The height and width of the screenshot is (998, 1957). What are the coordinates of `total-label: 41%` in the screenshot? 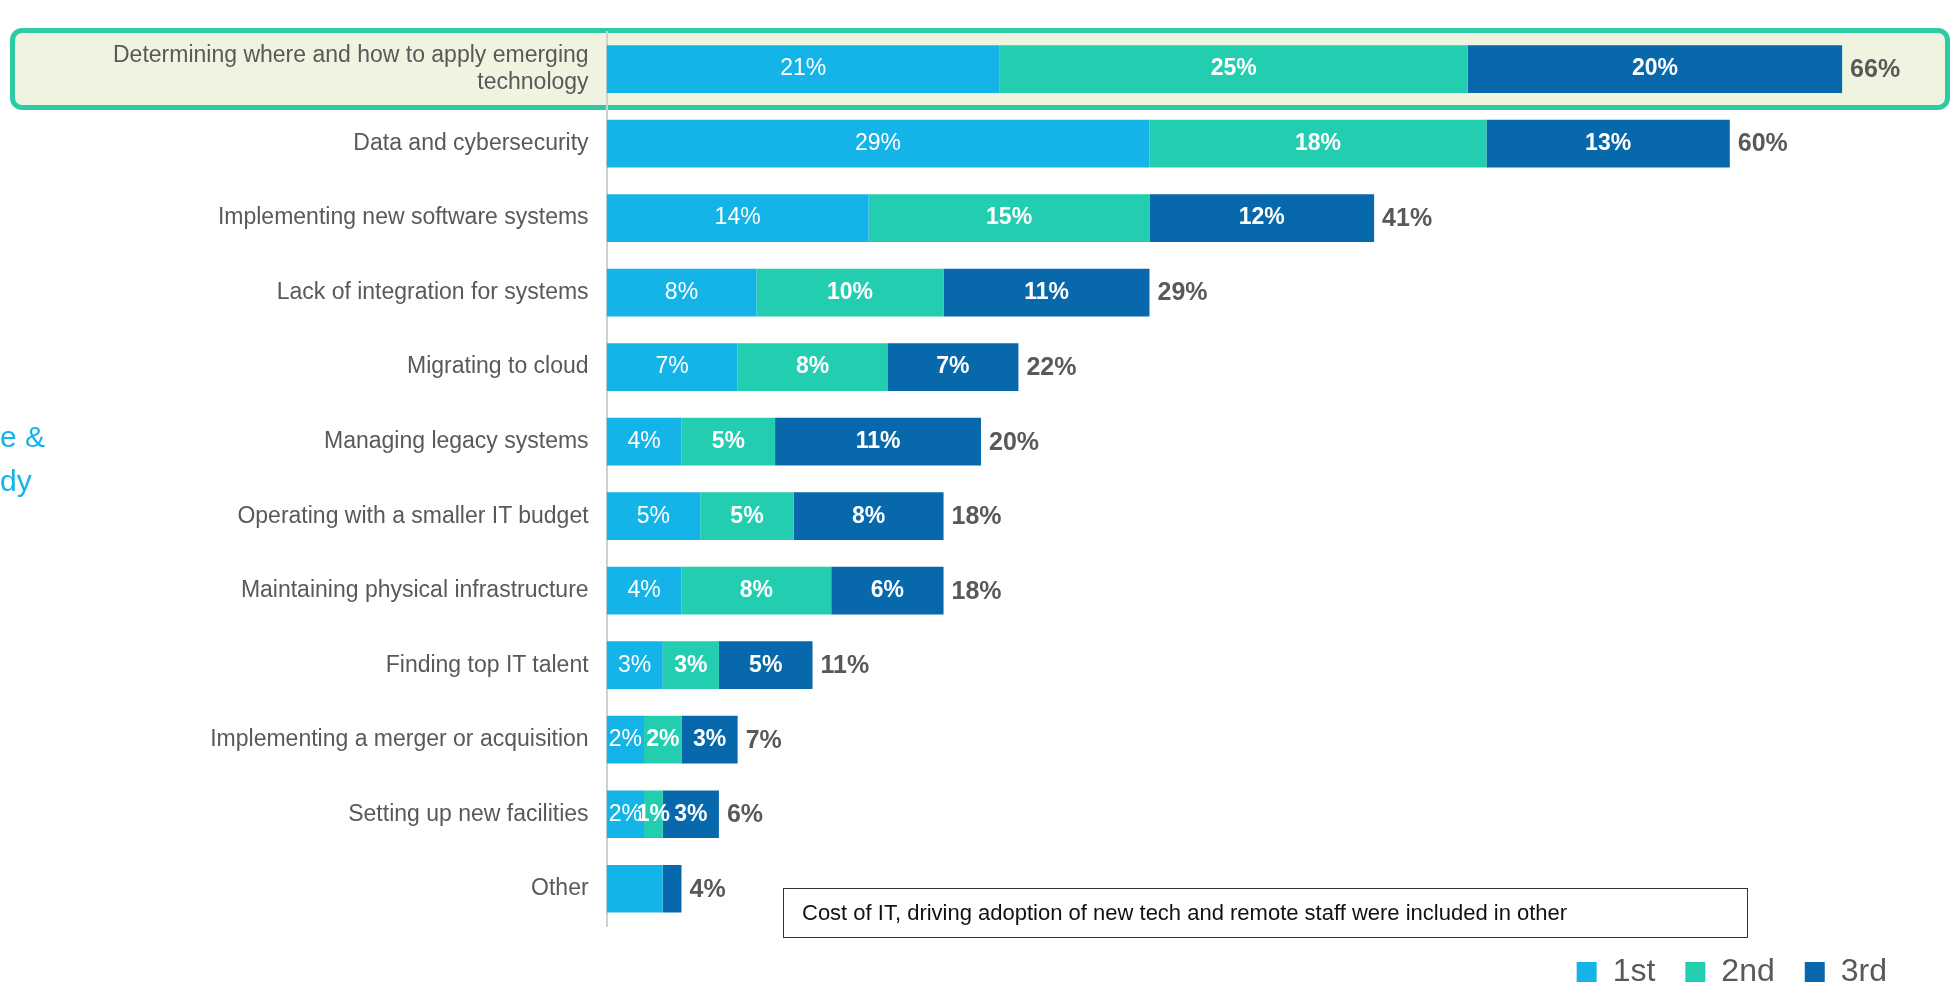 It's located at (1407, 216).